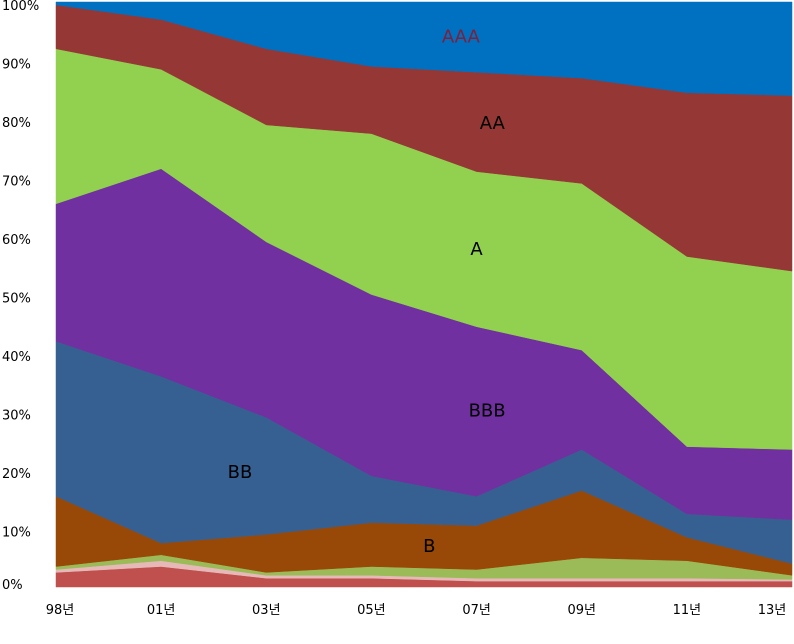  I want to click on series-label-b: B, so click(429, 546).